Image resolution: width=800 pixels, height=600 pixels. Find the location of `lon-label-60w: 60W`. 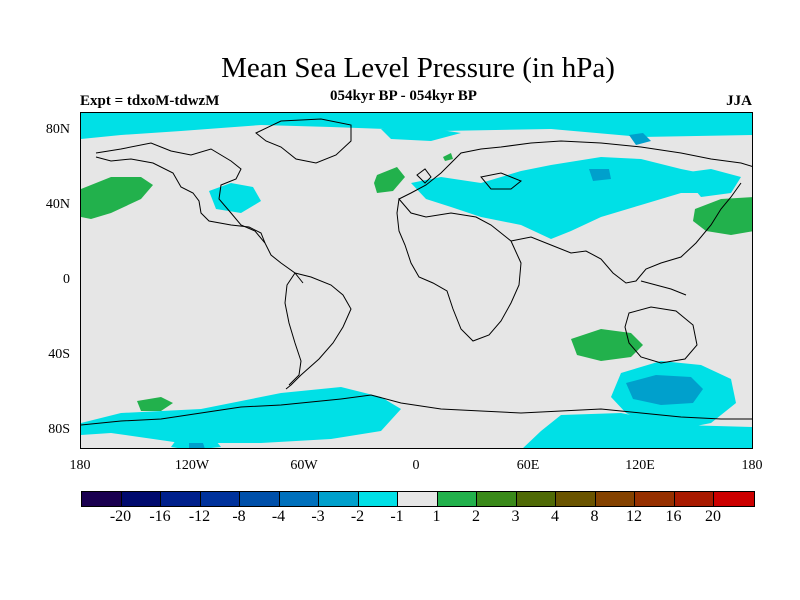

lon-label-60w: 60W is located at coordinates (304, 465).